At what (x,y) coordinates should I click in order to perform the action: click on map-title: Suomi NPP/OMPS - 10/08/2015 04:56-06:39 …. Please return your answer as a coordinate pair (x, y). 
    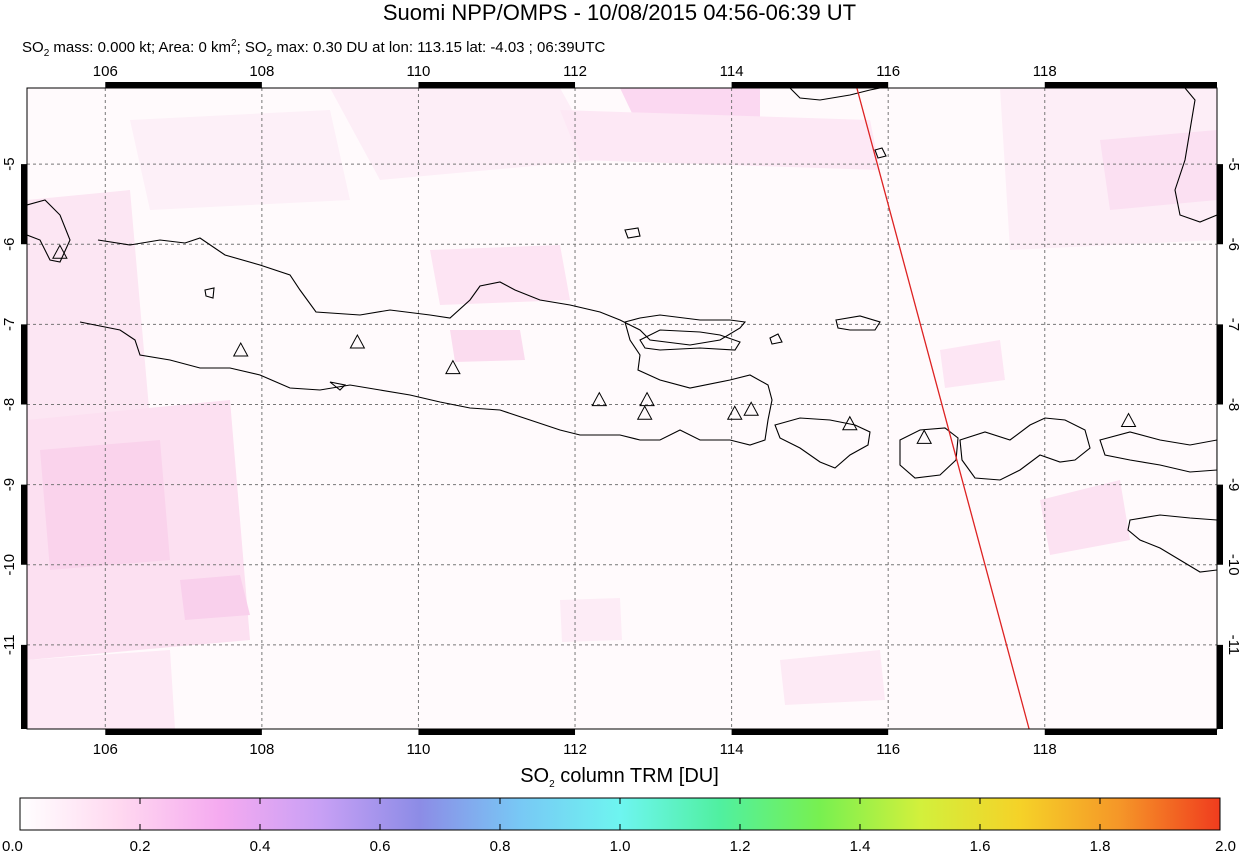
    Looking at the image, I should click on (619, 12).